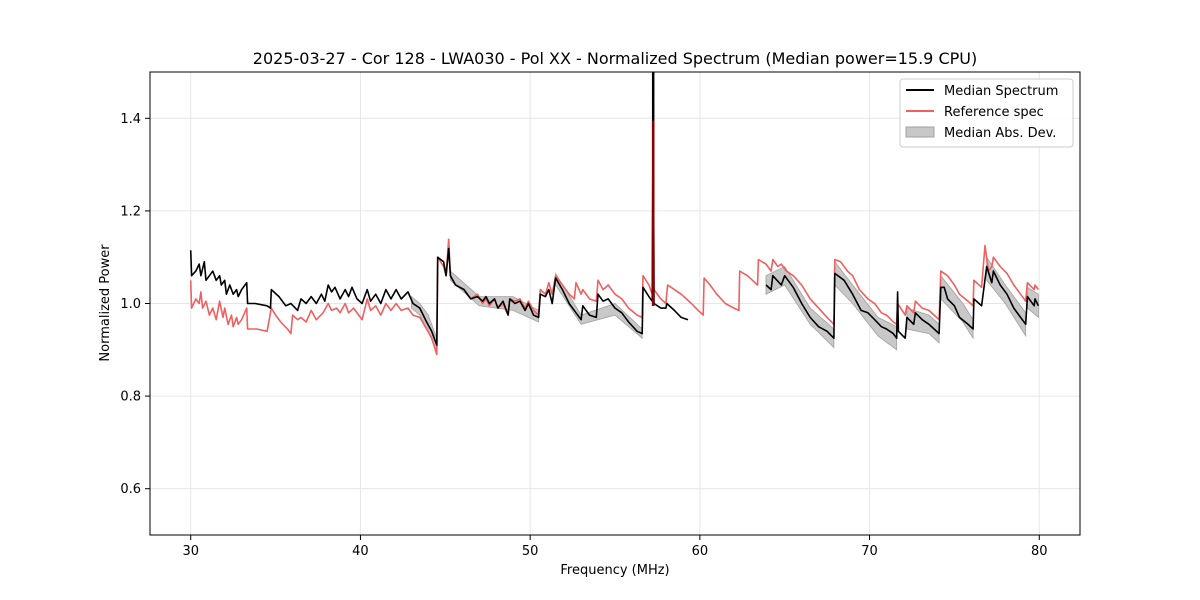  I want to click on x-tick-label: 60, so click(700, 551).